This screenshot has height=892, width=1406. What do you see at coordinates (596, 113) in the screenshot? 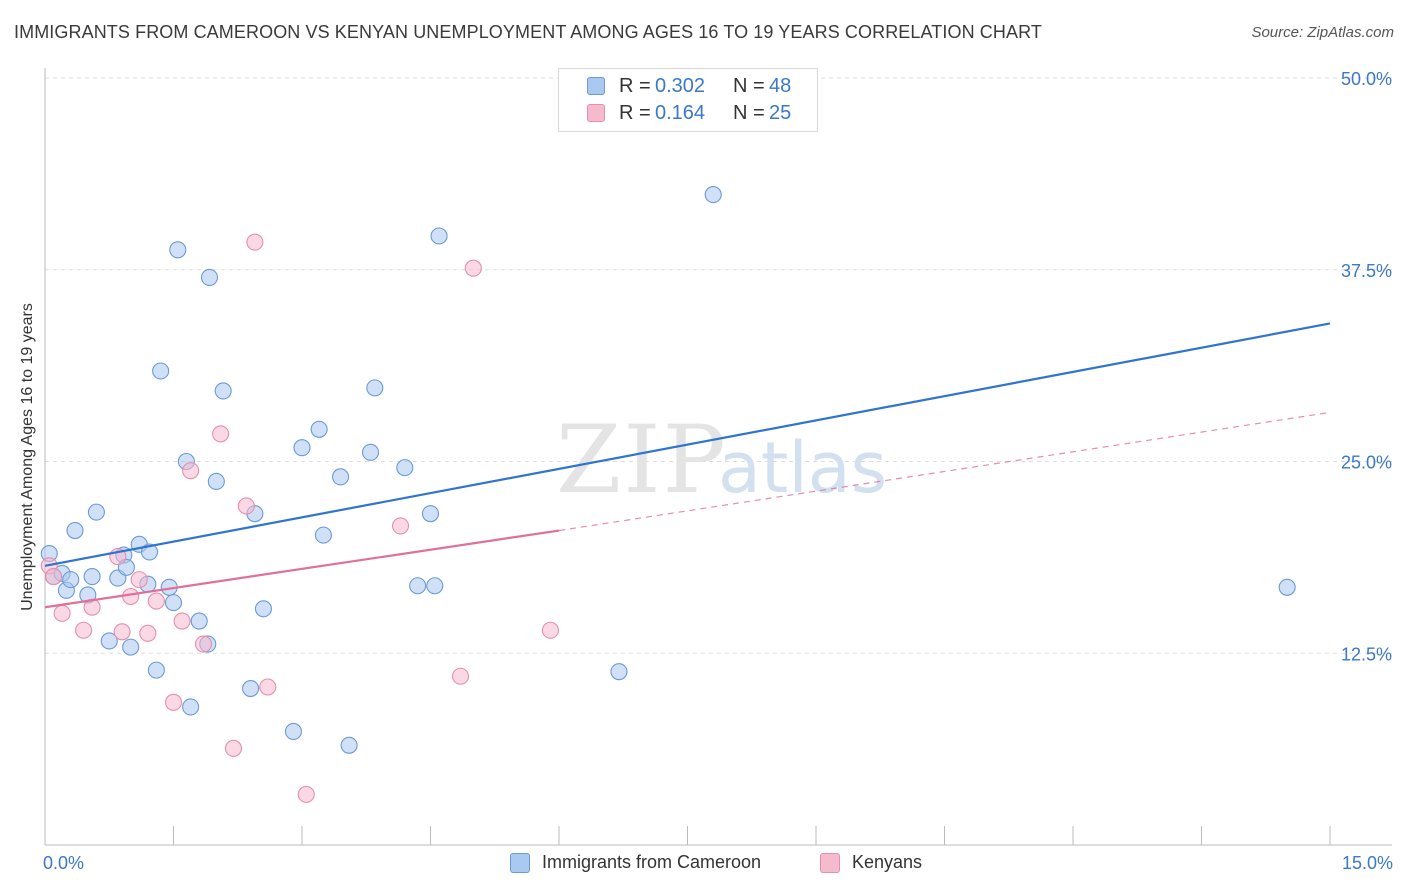
I see `kenyan-swatch` at bounding box center [596, 113].